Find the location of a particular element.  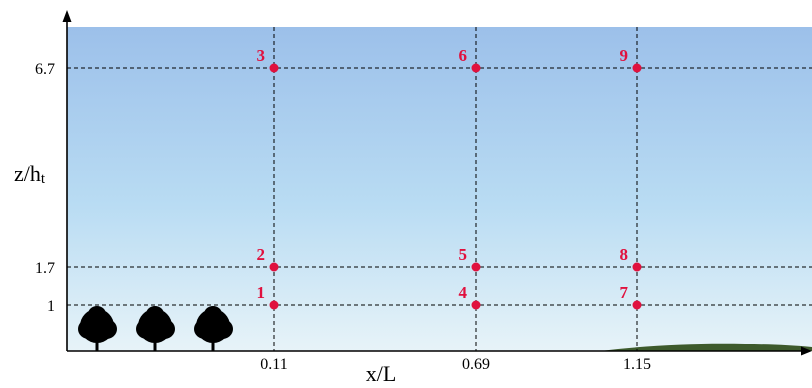

y-tick-label: 1 is located at coordinates (51, 306).